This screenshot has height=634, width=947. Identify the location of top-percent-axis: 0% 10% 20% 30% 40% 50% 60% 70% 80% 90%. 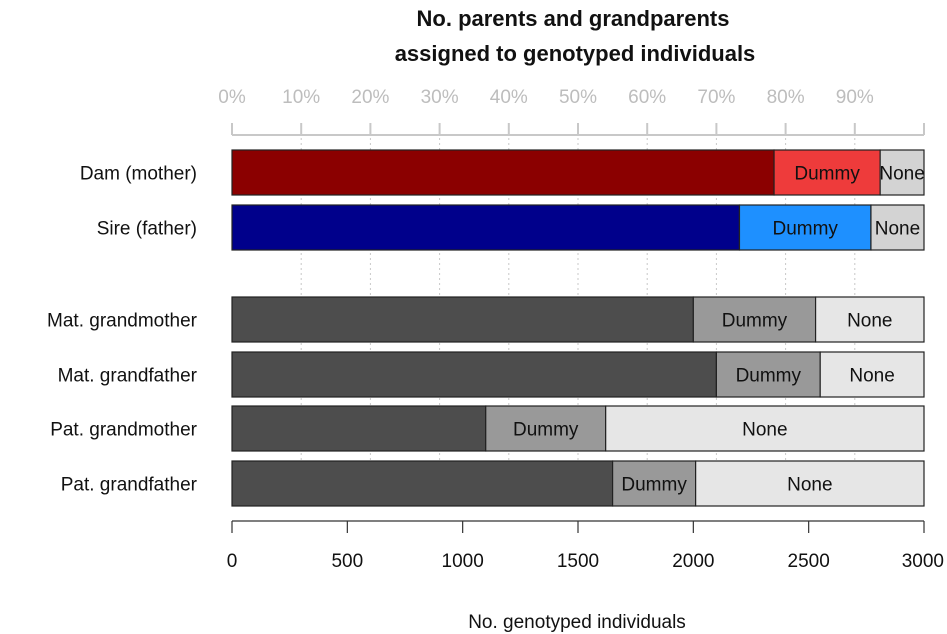
(571, 111).